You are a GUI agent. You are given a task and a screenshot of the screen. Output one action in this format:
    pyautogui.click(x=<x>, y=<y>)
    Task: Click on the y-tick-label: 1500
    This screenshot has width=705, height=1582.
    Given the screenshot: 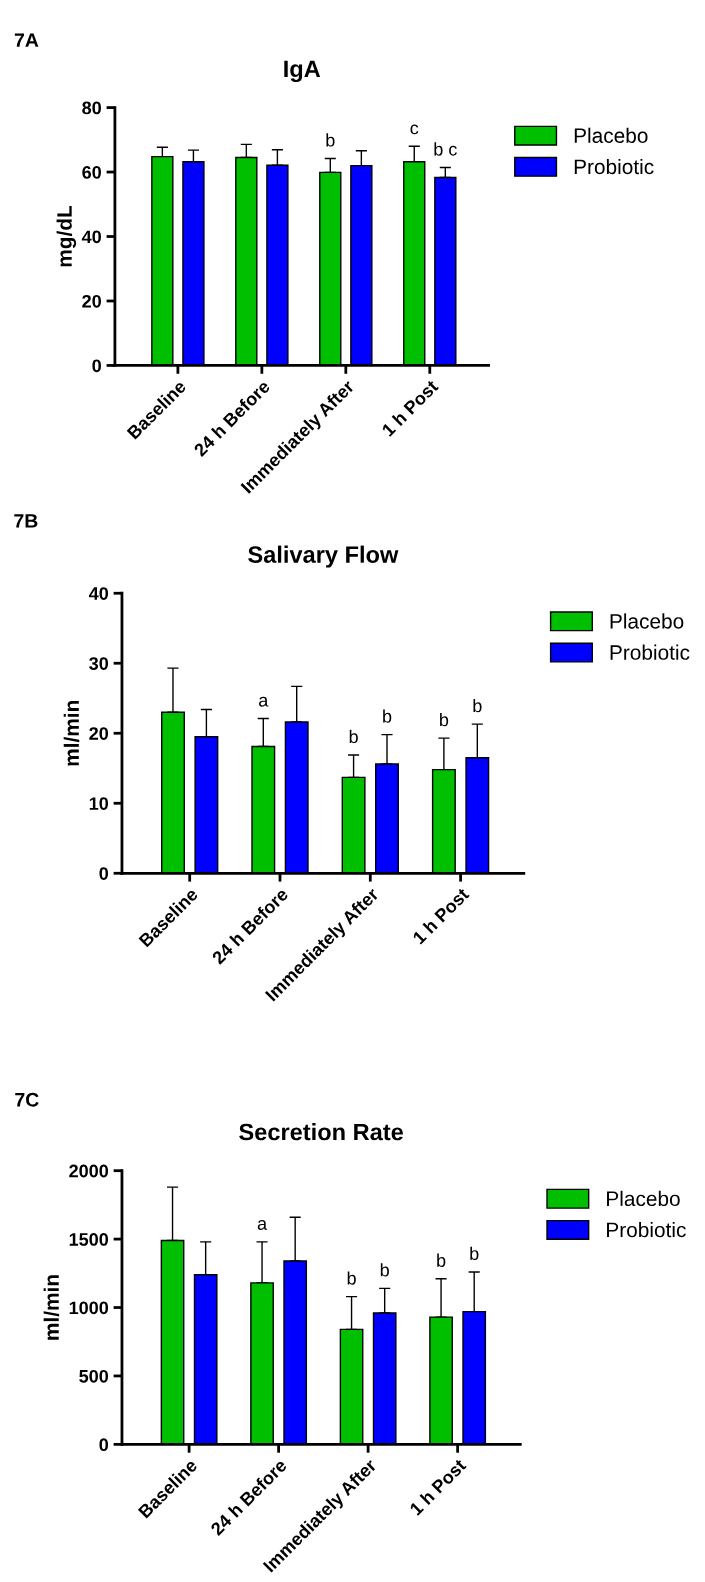 What is the action you would take?
    pyautogui.click(x=89, y=1239)
    